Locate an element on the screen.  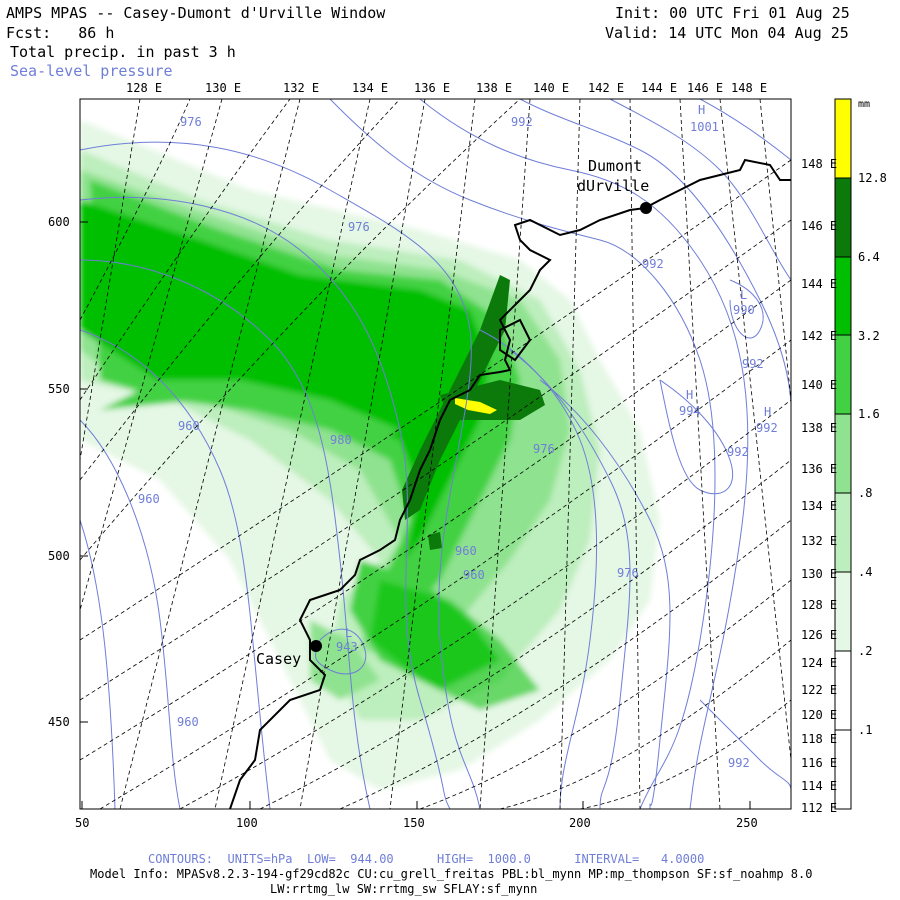
field-name: Total precip. in past 3 h is located at coordinates (123, 52).